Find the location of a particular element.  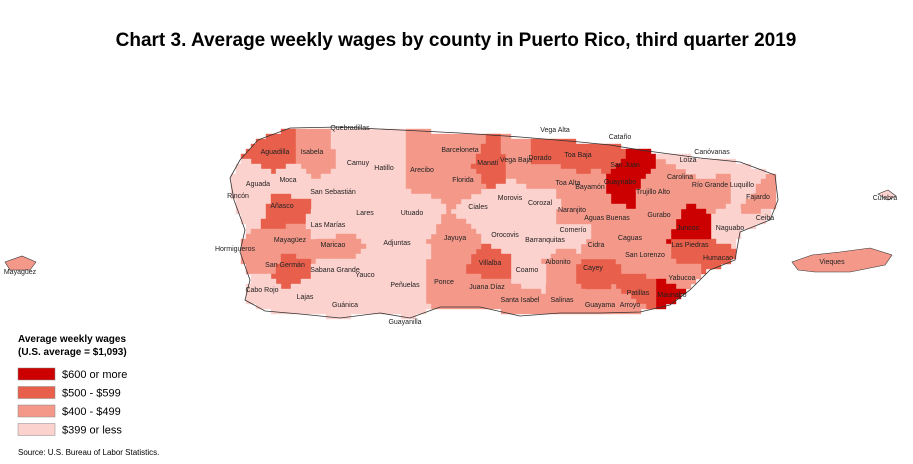

municipality-label: Juana Díaz is located at coordinates (487, 287).